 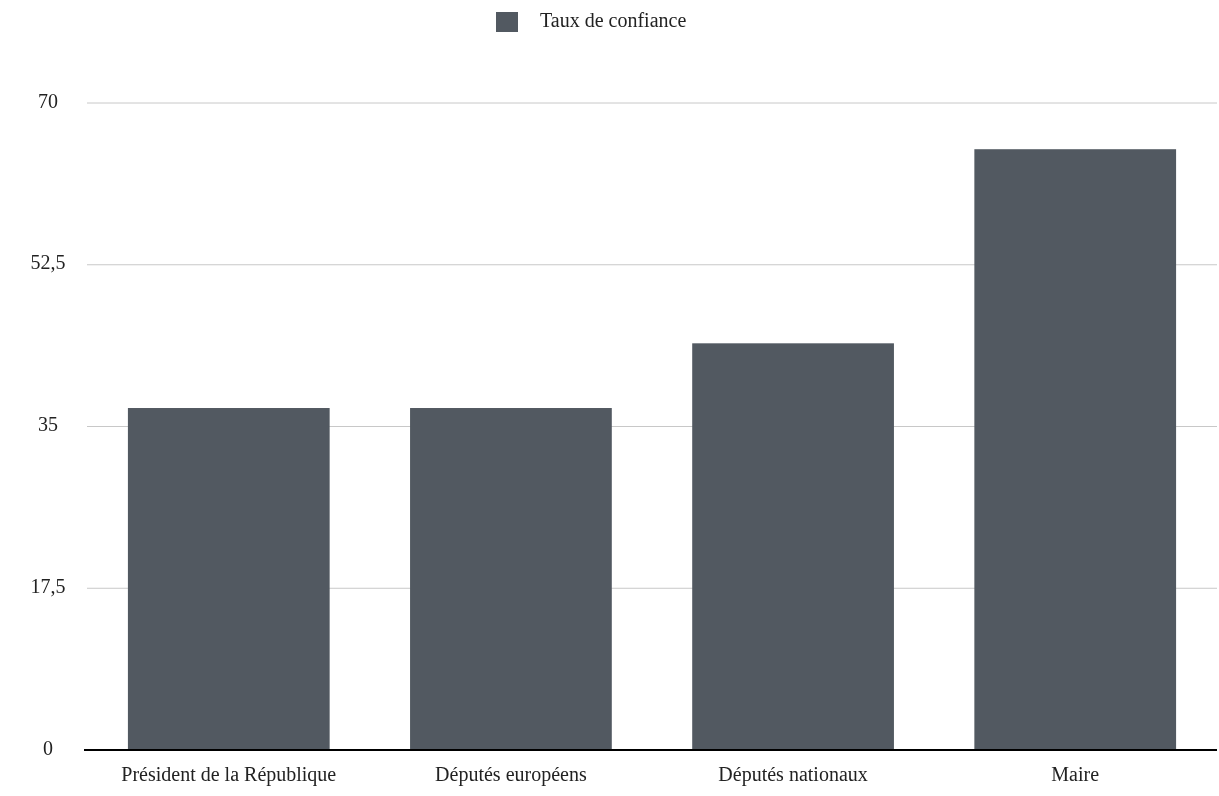 I want to click on x-tick-label: Président de la République, so click(x=229, y=774).